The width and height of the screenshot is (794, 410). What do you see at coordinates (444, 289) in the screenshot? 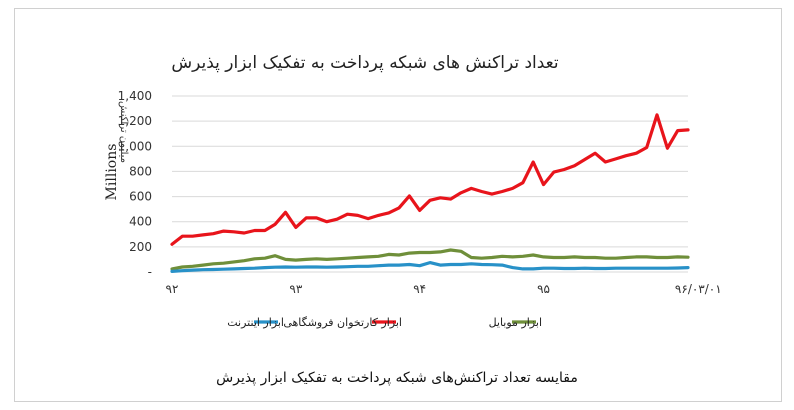
I see `x-ticks: ۹۲ ۹۳ ۹۴ ۹۵ ۹۶/۰۳/۰۱` at bounding box center [444, 289].